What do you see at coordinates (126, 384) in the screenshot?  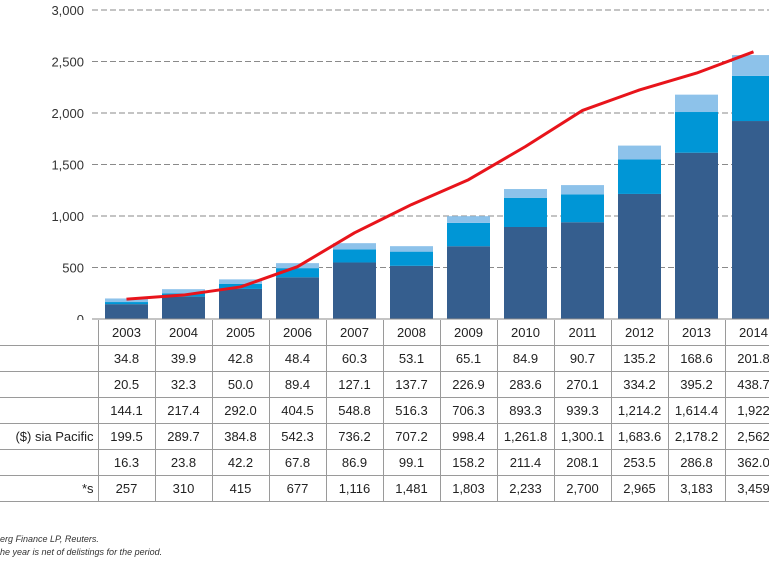 I see `table-cell: 20.5` at bounding box center [126, 384].